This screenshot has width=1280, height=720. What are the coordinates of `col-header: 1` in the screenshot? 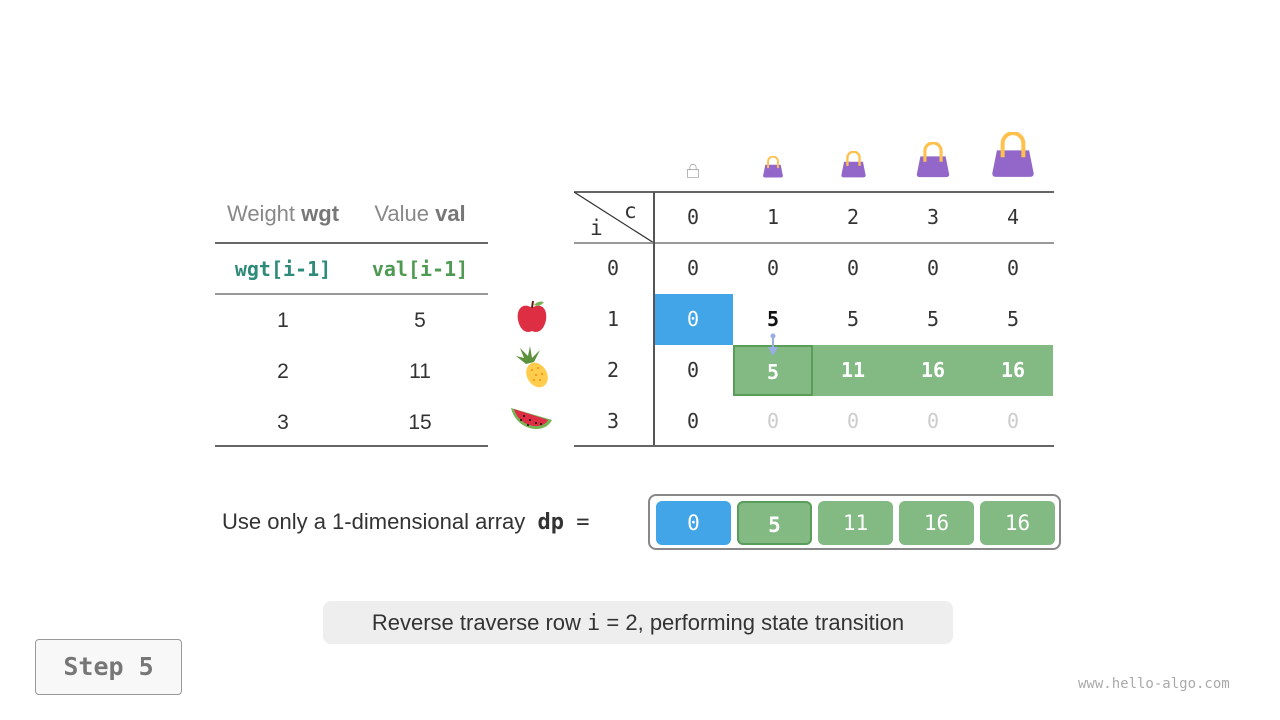 It's located at (773, 217).